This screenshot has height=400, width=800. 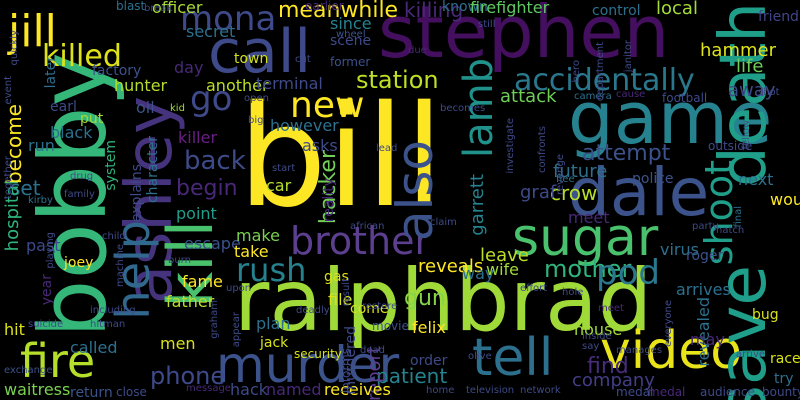 I want to click on word-town: town, so click(x=251, y=59).